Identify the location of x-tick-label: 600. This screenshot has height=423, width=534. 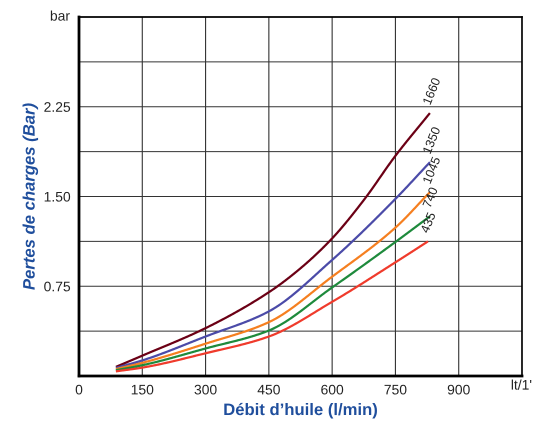
(332, 389).